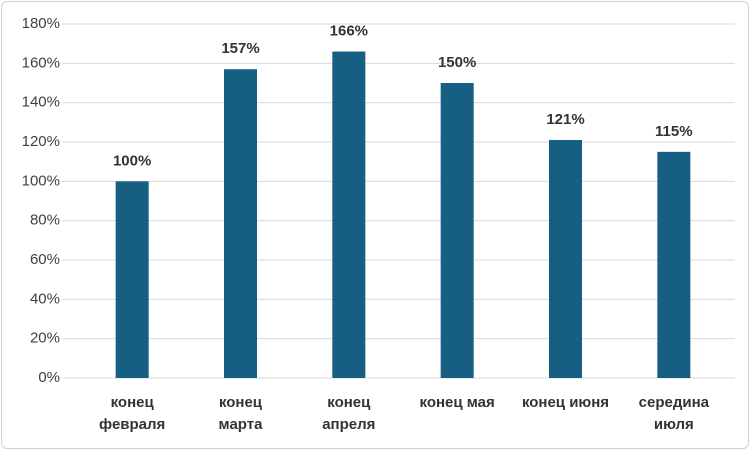 The height and width of the screenshot is (452, 752). I want to click on y-tick-label: 80%, so click(45, 220).